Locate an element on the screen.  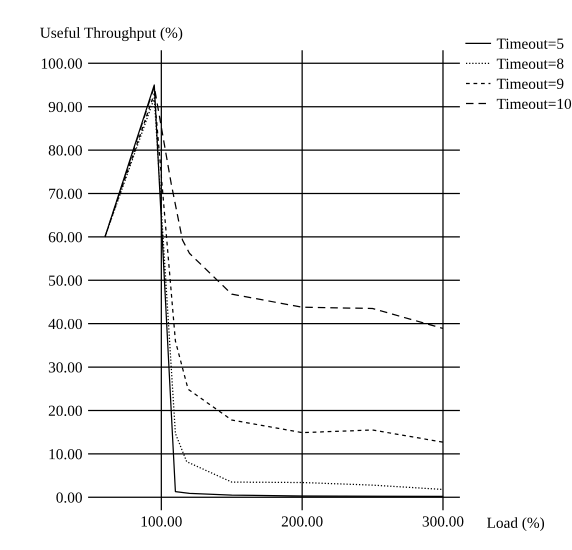
y-axis-title: Useful Throughput (%) is located at coordinates (111, 34).